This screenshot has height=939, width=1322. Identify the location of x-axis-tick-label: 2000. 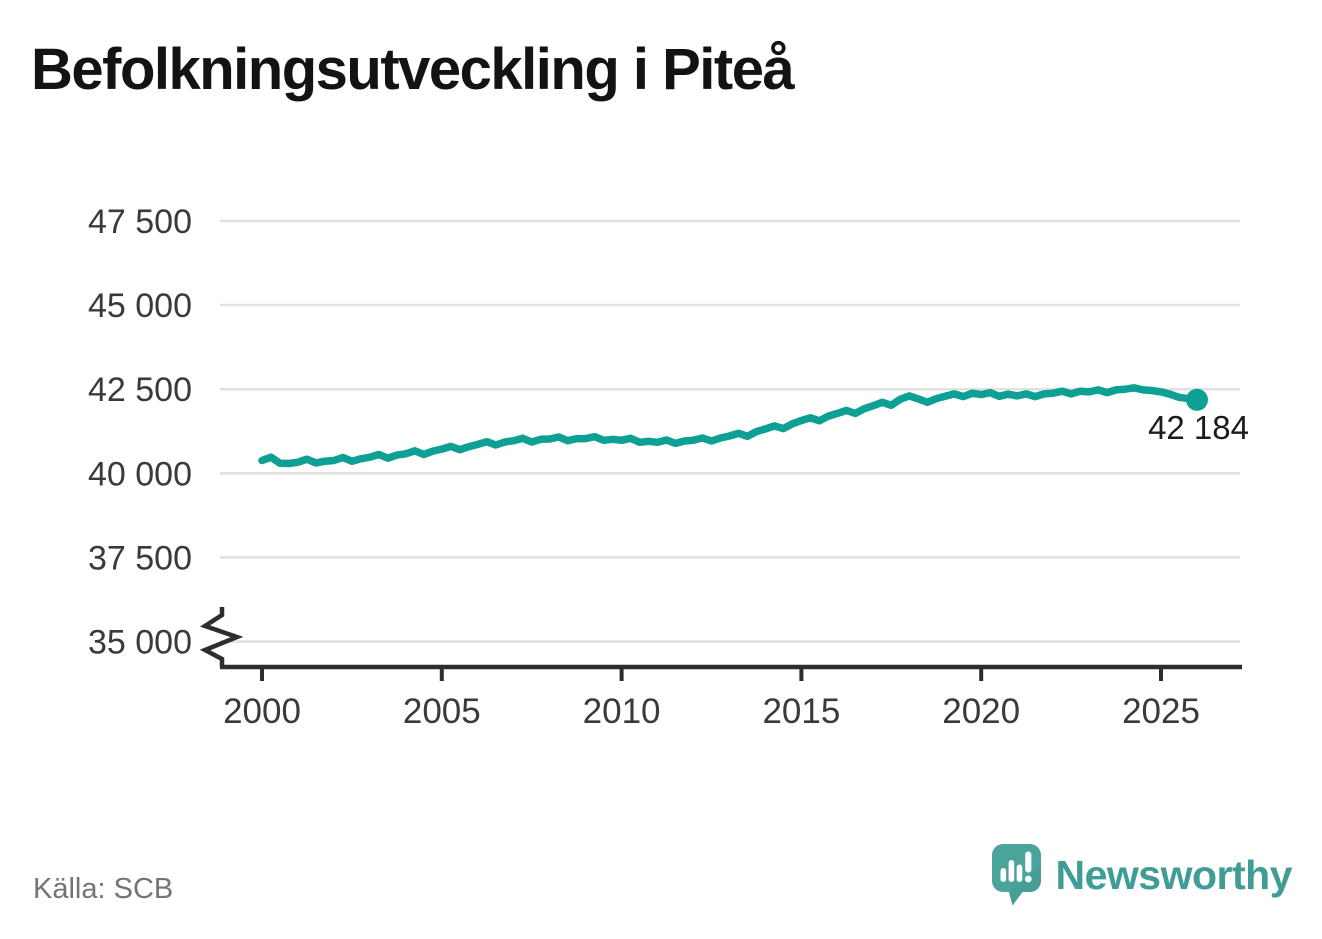
(262, 711).